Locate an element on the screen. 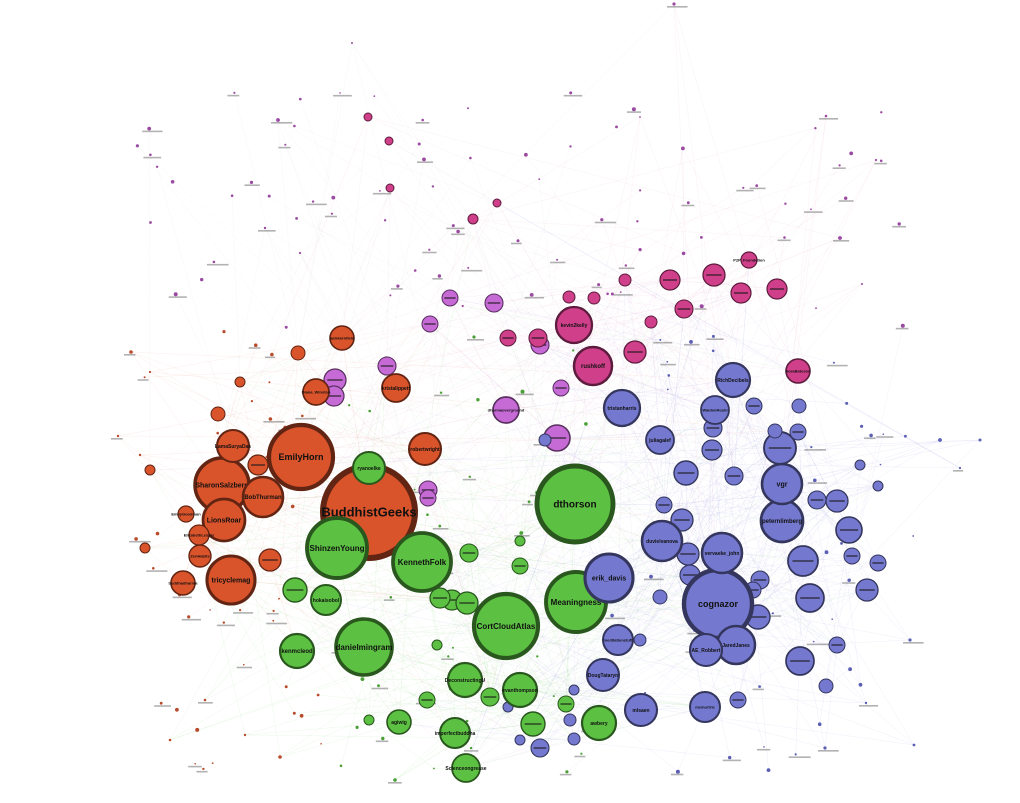  node-label: dthorson is located at coordinates (574, 505).